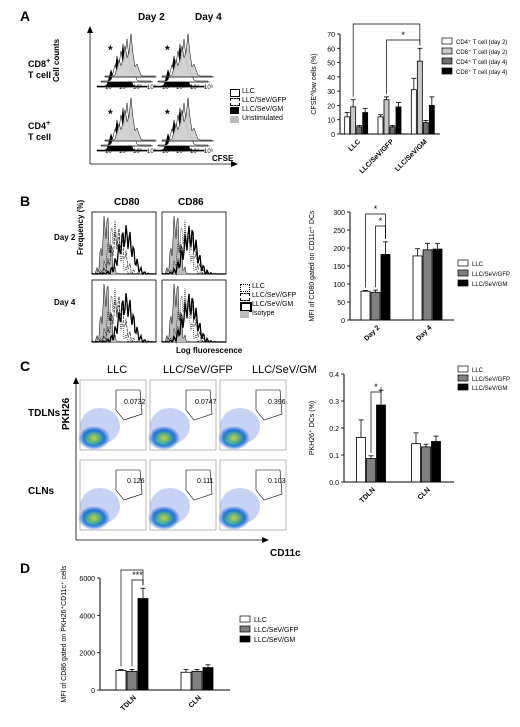 The width and height of the screenshot is (520, 727). Describe the element at coordinates (331, 78) in the screenshot. I see `y-tick-label: 40` at that location.